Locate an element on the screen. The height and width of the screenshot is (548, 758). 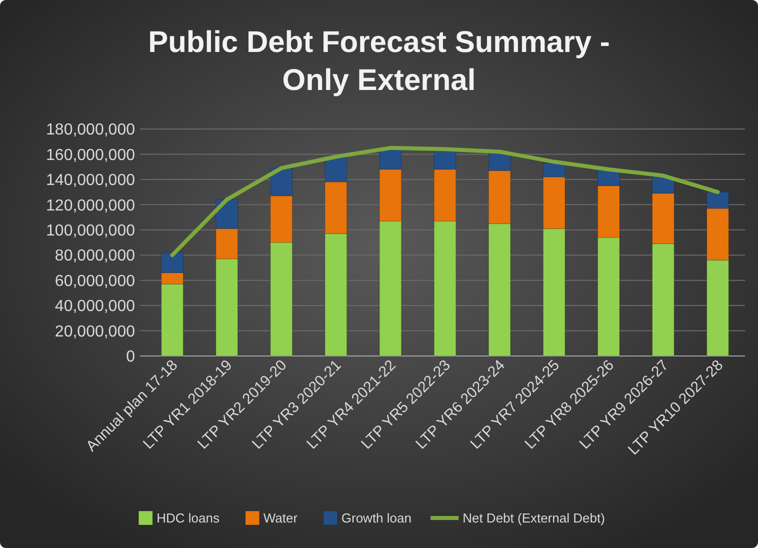
legend-label: Growth loan is located at coordinates (376, 518).